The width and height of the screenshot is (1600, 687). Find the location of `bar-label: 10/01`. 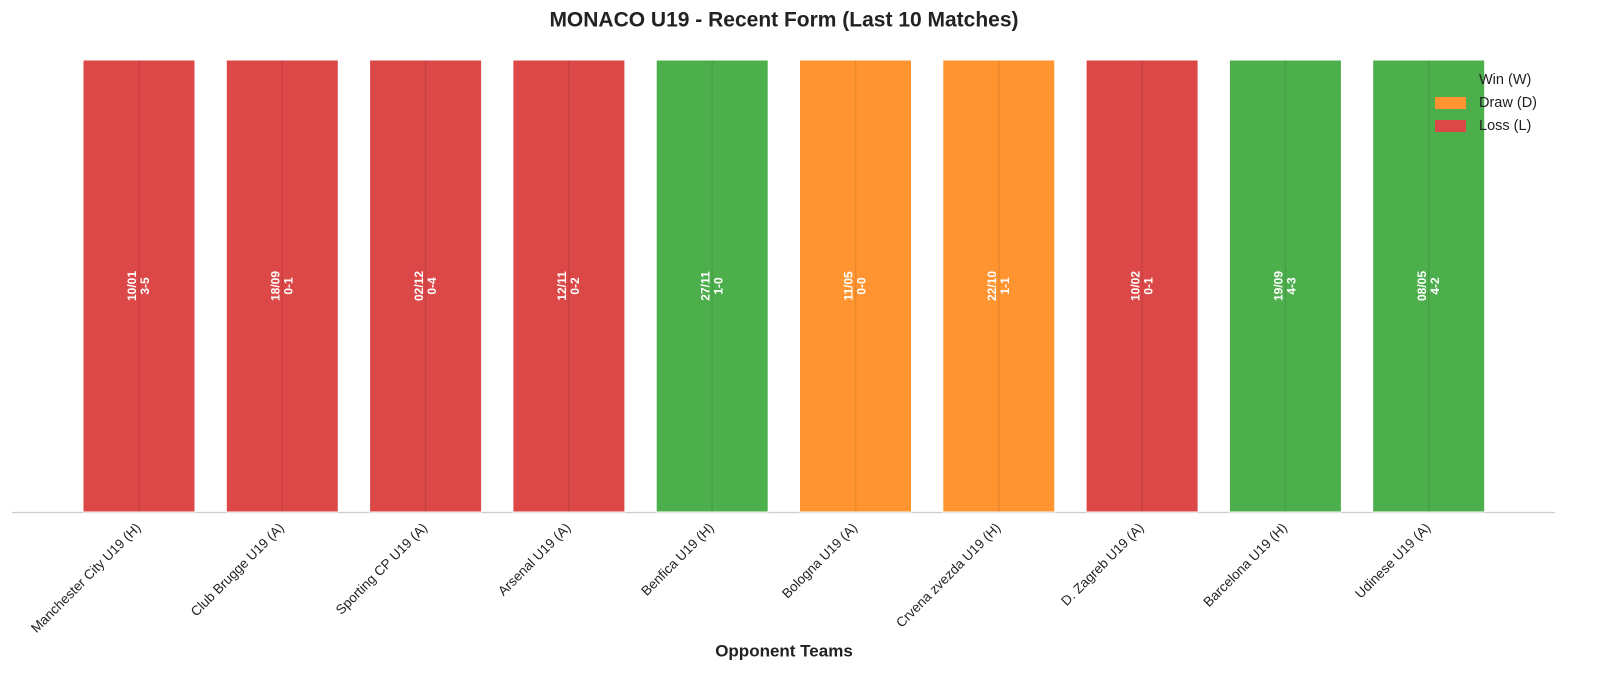

bar-label: 10/01 is located at coordinates (132, 286).